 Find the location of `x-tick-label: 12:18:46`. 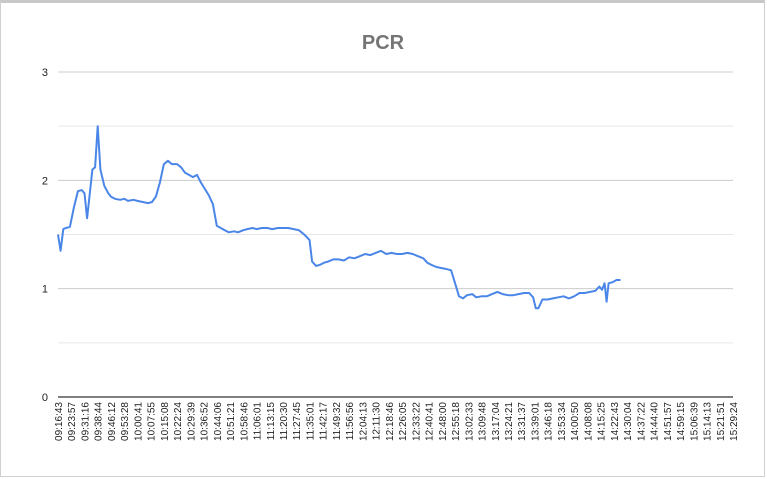

x-tick-label: 12:18:46 is located at coordinates (390, 421).